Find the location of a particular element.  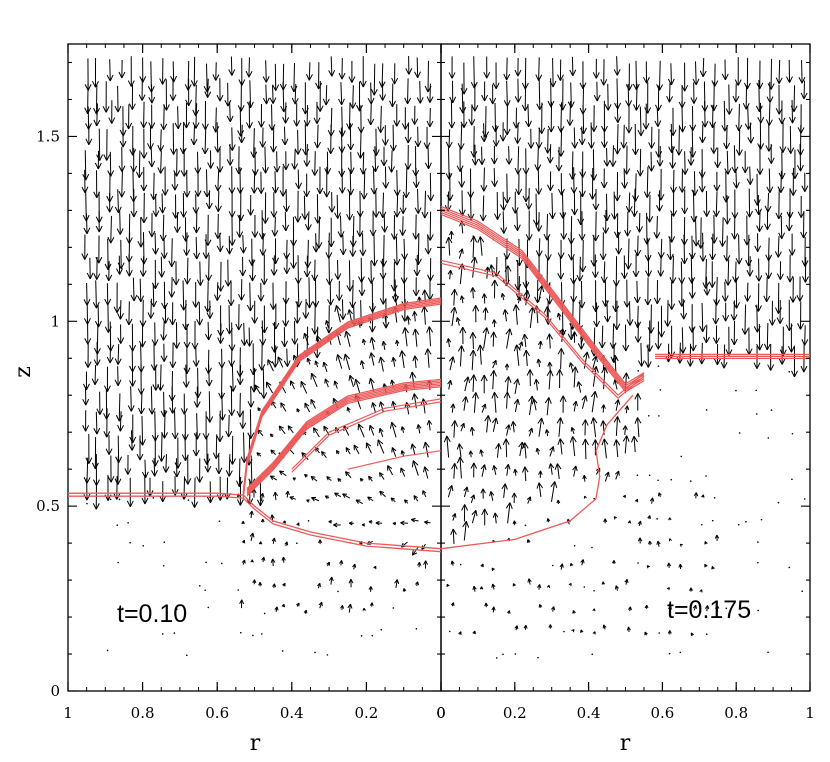

y-tick-label: 0.5 is located at coordinates (48, 506).